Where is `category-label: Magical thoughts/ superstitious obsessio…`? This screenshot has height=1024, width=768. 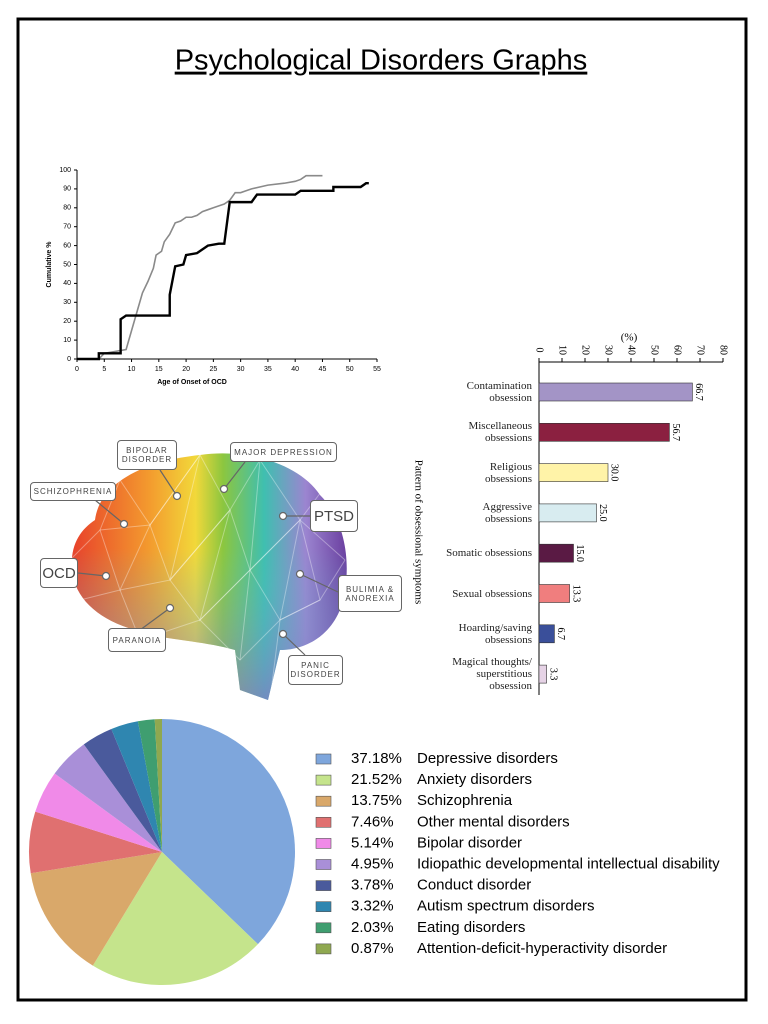
category-label: Magical thoughts/ superstitious obsessio… is located at coordinates (492, 674).